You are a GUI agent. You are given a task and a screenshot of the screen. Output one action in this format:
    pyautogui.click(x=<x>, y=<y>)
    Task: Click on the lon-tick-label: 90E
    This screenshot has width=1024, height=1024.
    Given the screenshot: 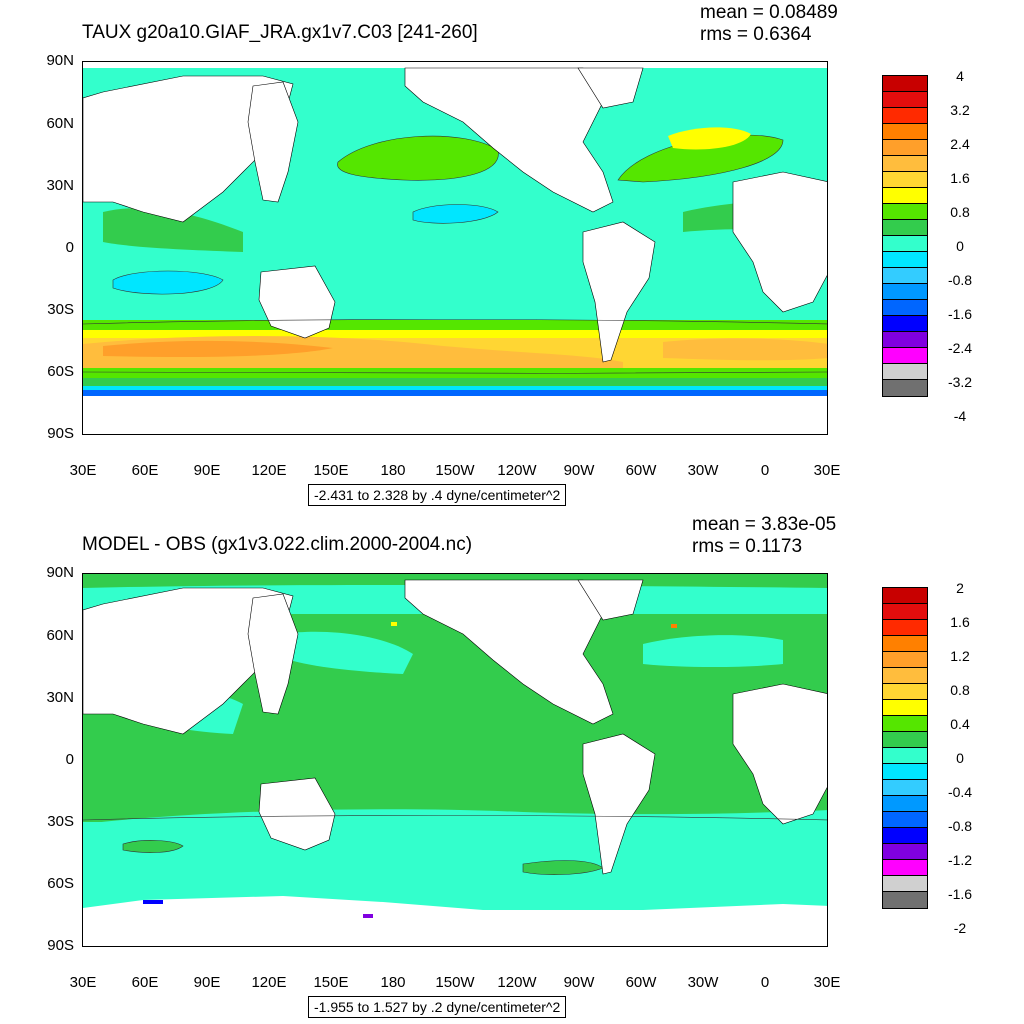 What is the action you would take?
    pyautogui.click(x=207, y=470)
    